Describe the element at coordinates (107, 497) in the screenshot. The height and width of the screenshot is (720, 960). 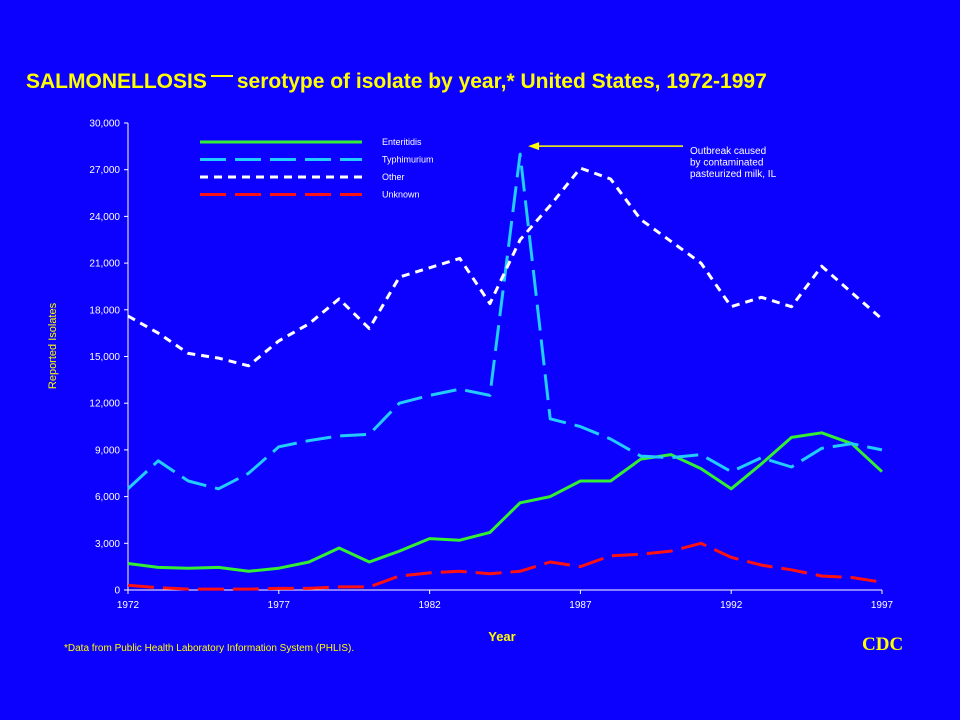
I see `y-tick-label: 6,000` at that location.